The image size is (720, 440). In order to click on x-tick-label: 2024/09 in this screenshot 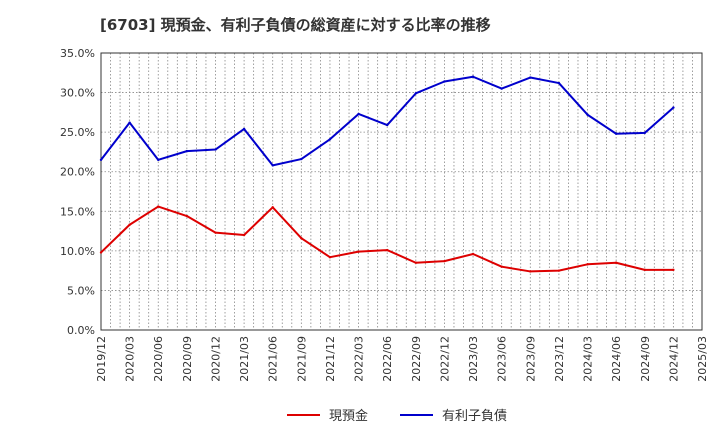, I will do `click(645, 359)`.